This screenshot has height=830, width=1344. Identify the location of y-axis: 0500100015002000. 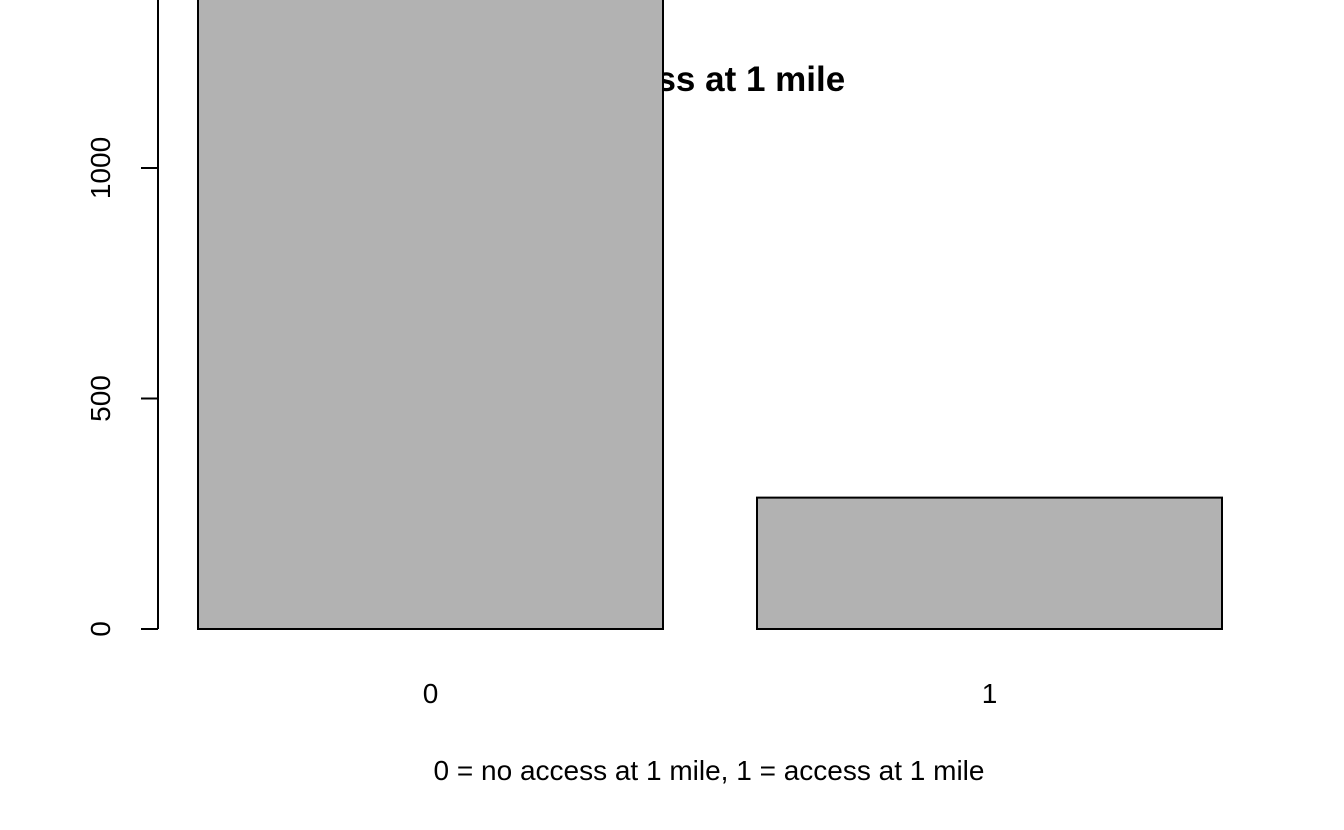
(122, 318).